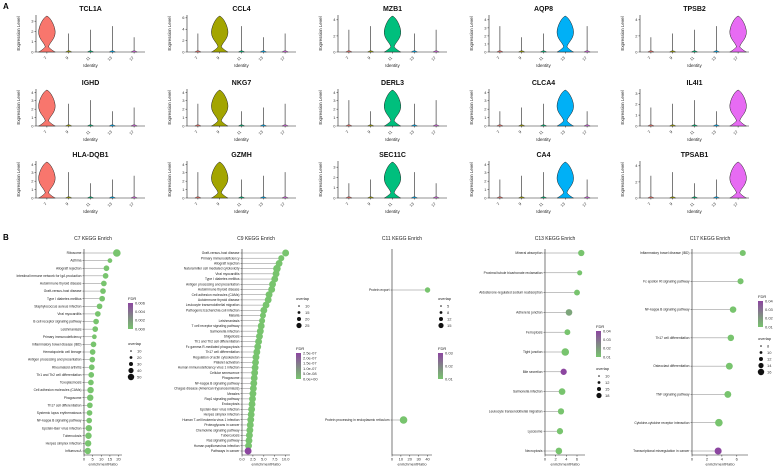 The width and height of the screenshot is (777, 466). I want to click on term-label: Tight junction, so click(533, 352).